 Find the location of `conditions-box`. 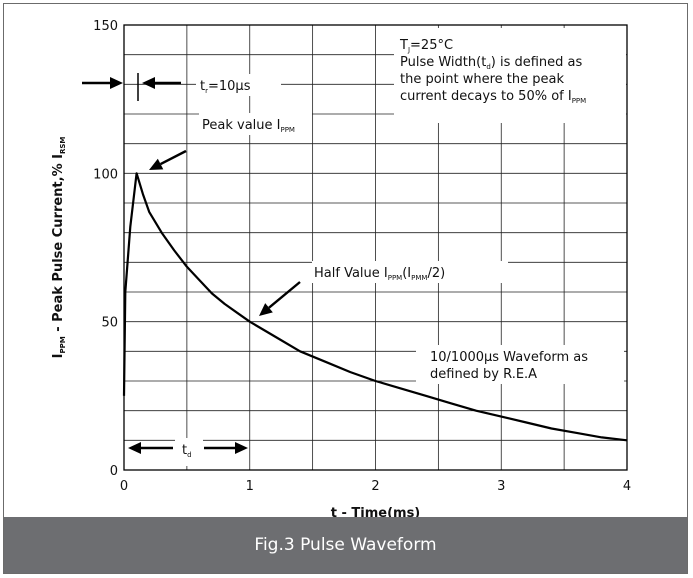

conditions-box is located at coordinates (510, 75).